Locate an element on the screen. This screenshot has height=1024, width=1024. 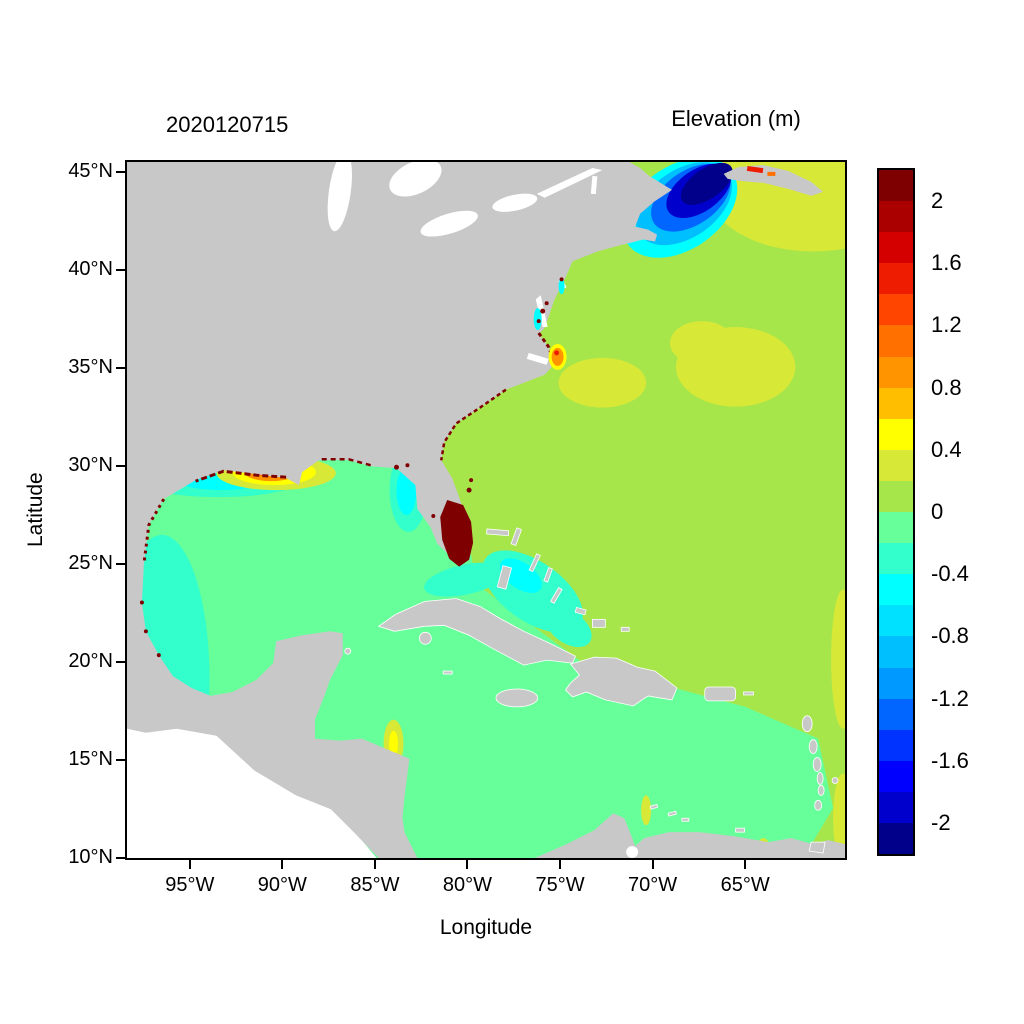
trinidad-island is located at coordinates (817, 847).